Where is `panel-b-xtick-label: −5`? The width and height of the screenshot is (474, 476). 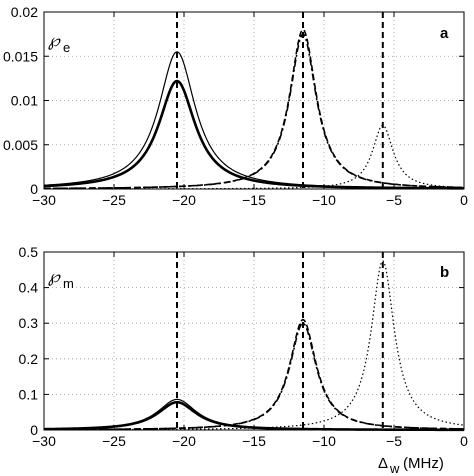 panel-b-xtick-label: −5 is located at coordinates (394, 441).